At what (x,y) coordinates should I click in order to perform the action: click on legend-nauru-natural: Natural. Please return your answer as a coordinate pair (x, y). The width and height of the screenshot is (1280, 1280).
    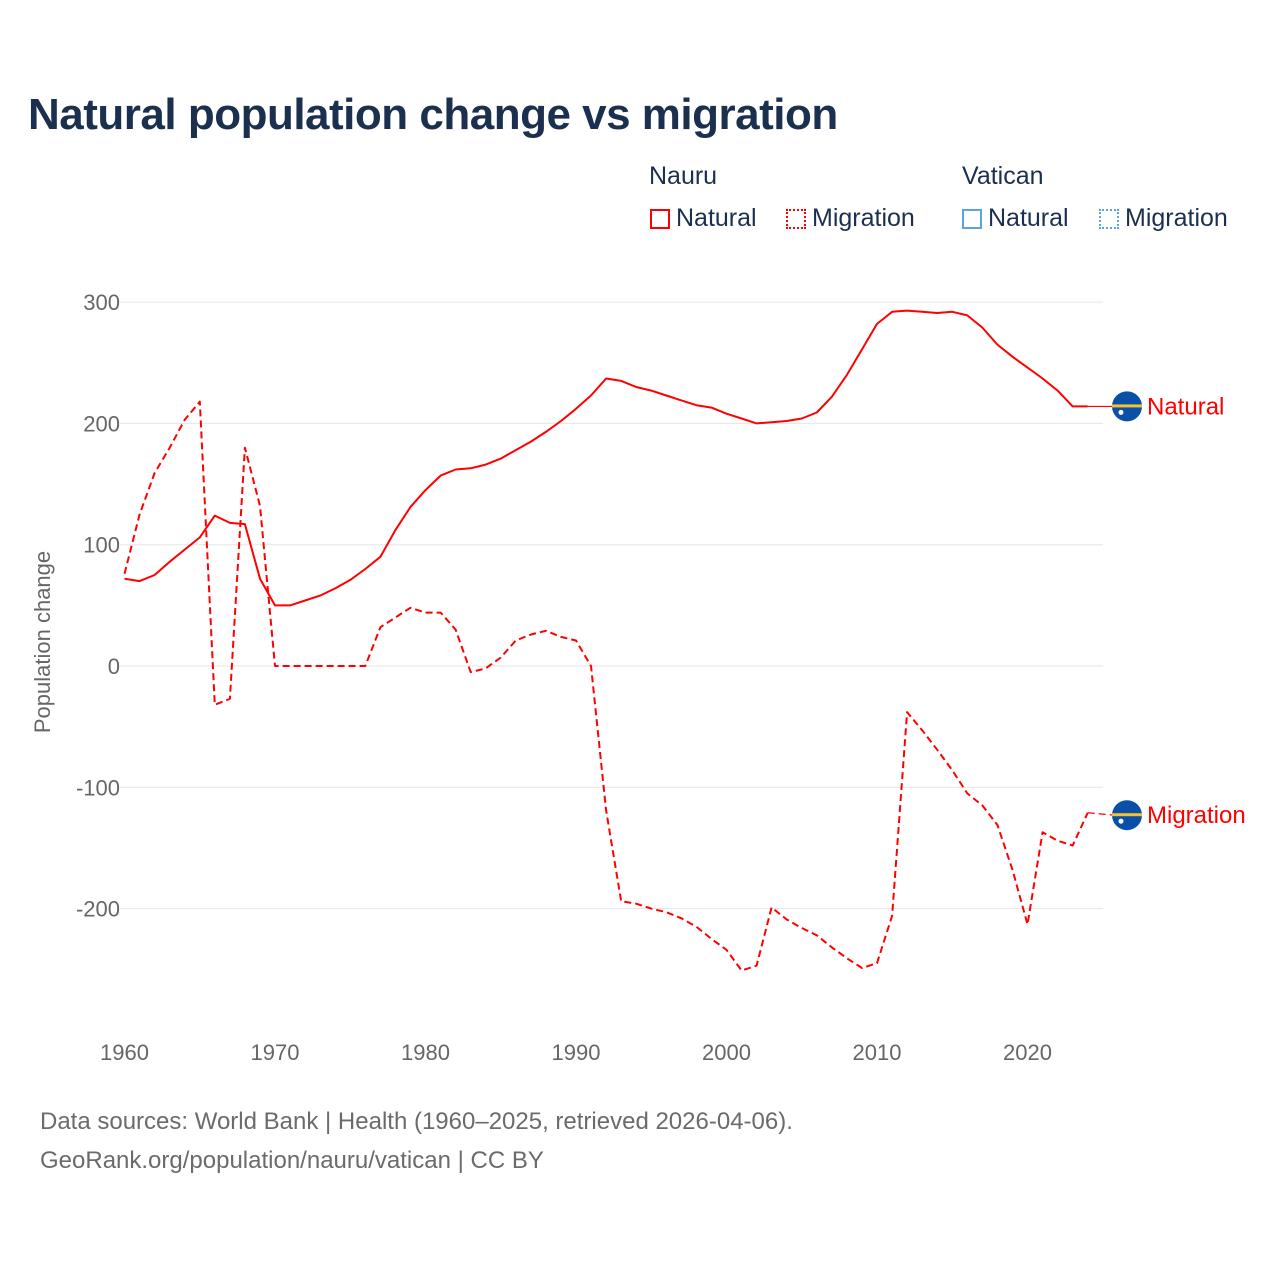
    Looking at the image, I should click on (703, 218).